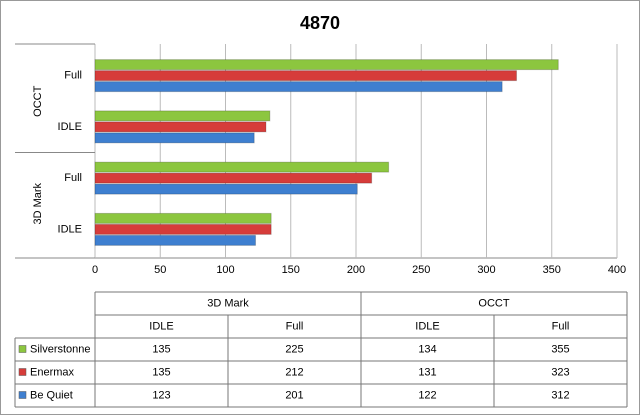  What do you see at coordinates (560, 349) in the screenshot?
I see `table-value: 355` at bounding box center [560, 349].